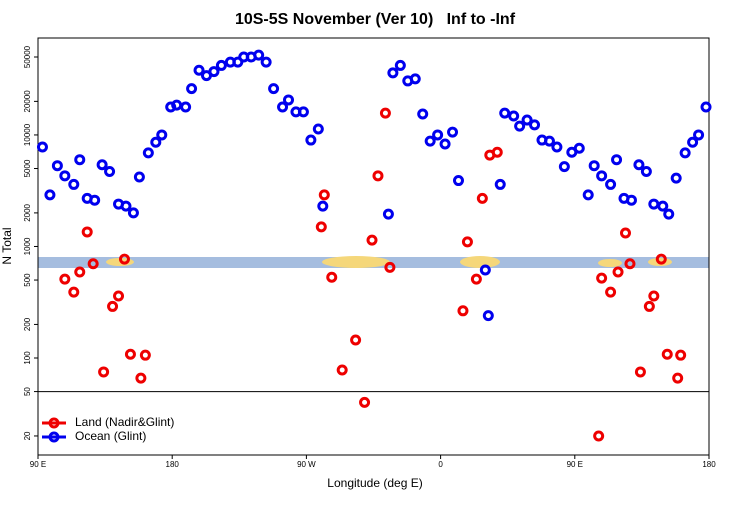  I want to click on y-tick-label: 5000, so click(27, 168).